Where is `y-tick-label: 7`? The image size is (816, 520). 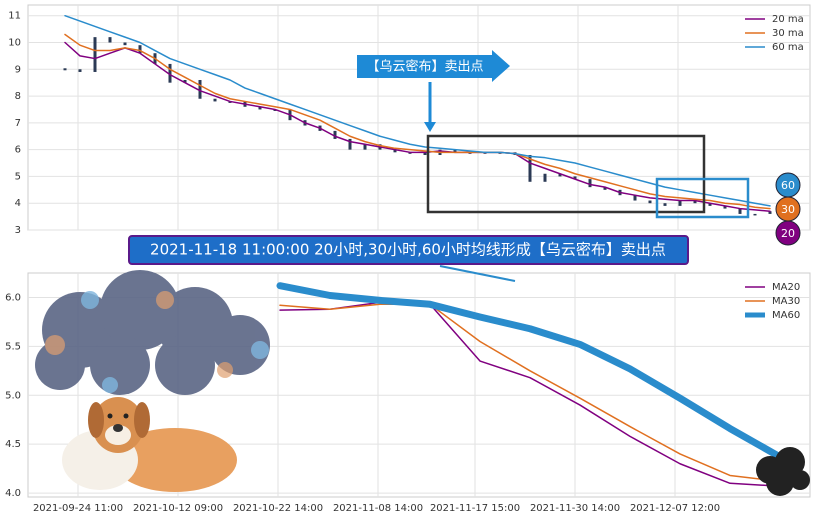
y-tick-label: 7 is located at coordinates (18, 123).